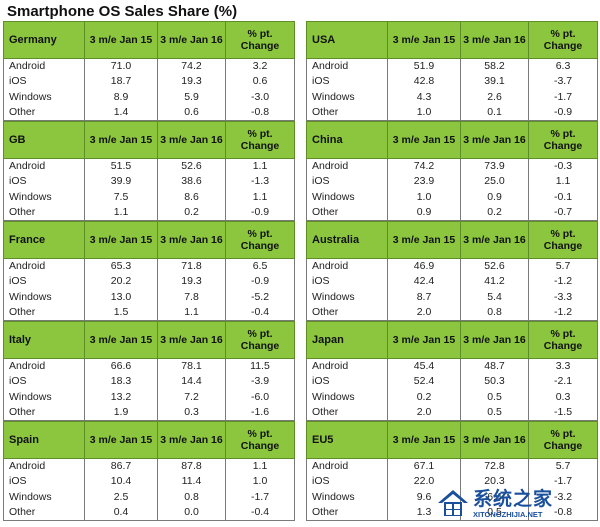 This screenshot has height=527, width=600. I want to click on share-jan-16: 1.1, so click(191, 313).